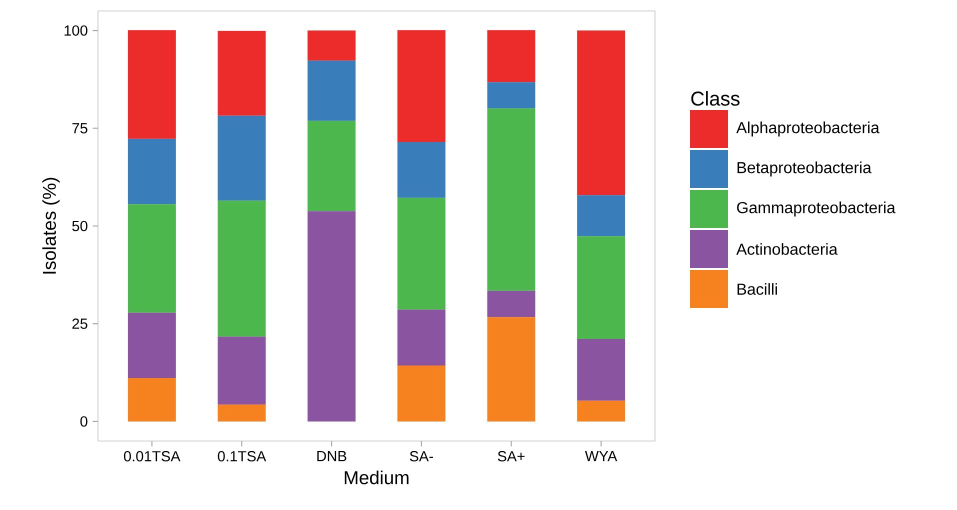 This screenshot has width=957, height=510. Describe the element at coordinates (331, 456) in the screenshot. I see `x-tick-label: DNB` at that location.